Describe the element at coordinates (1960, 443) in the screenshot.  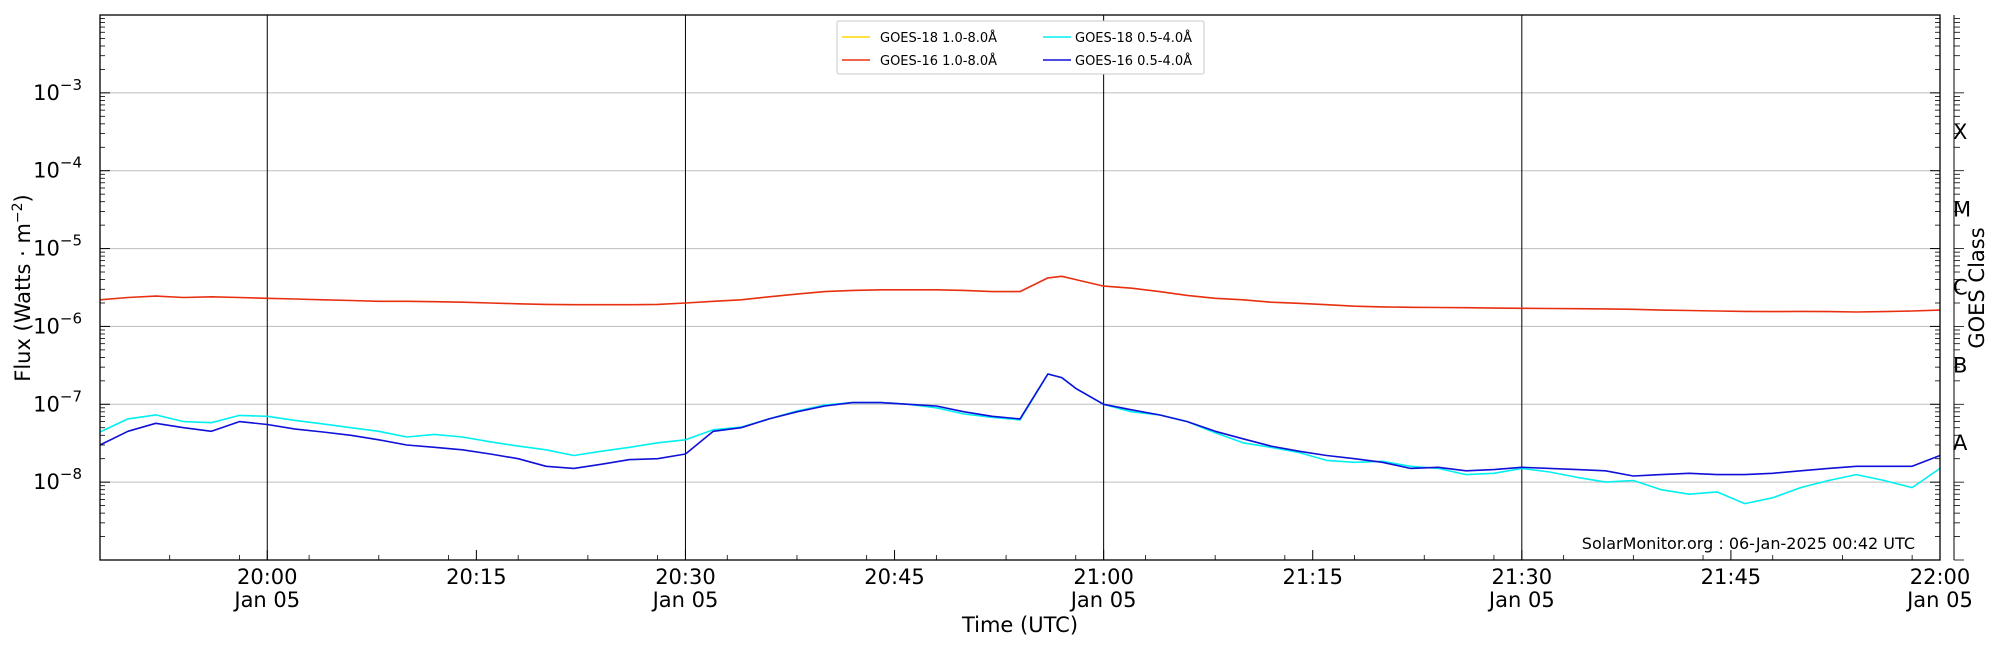
I see `goes-class-label: A` at that location.